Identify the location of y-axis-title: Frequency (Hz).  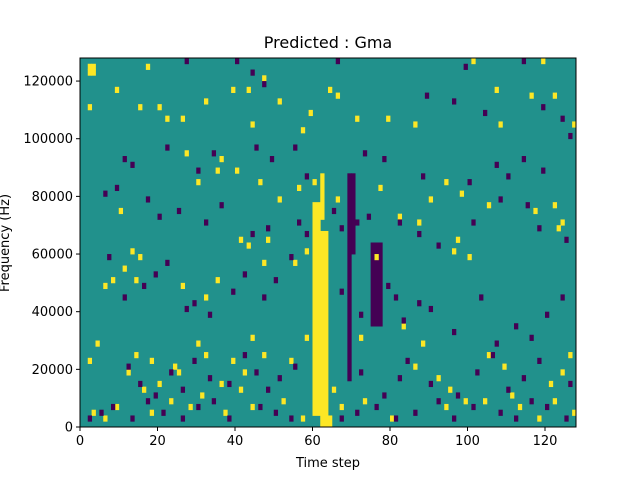
(6, 243).